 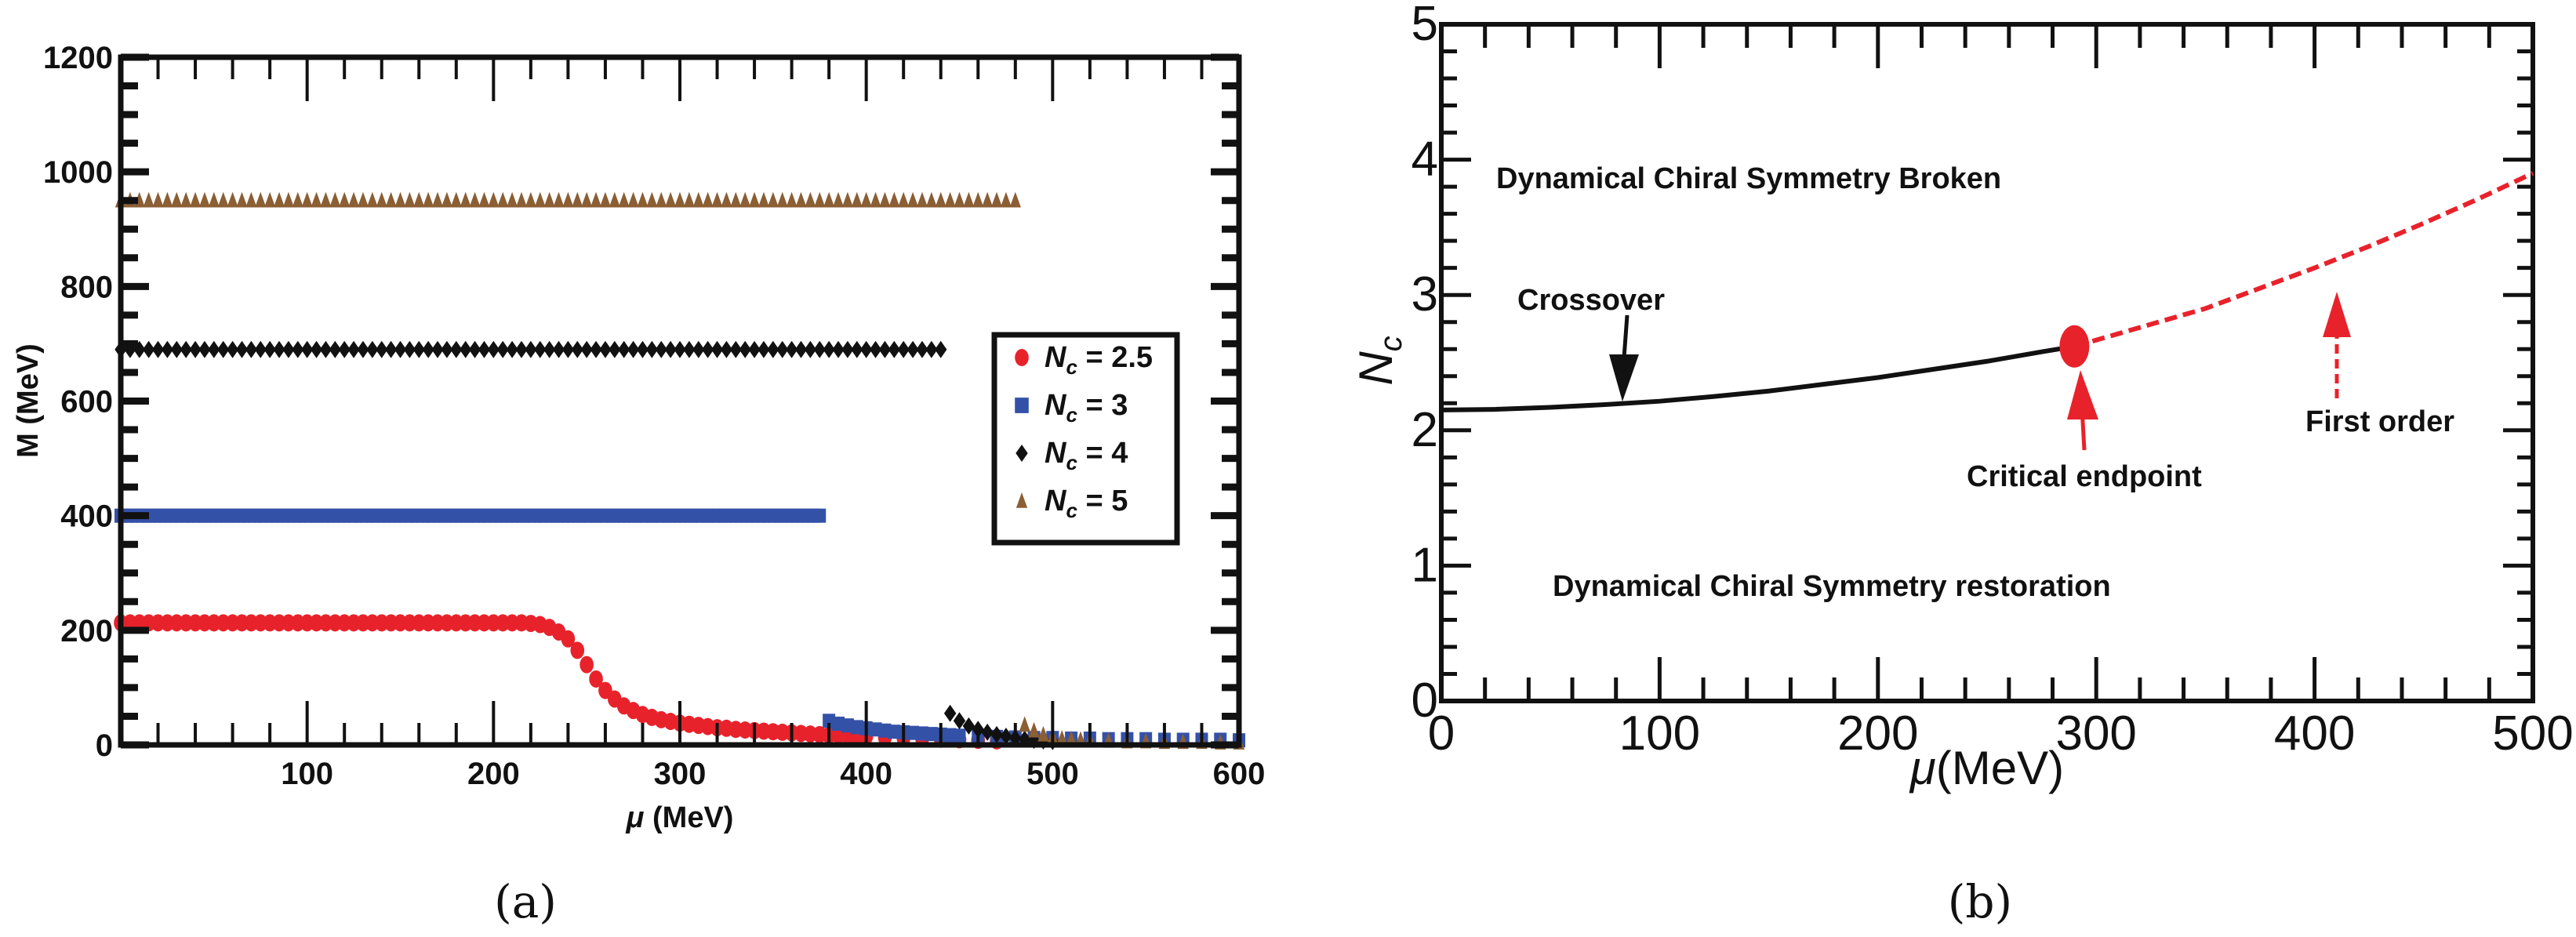 What do you see at coordinates (1425, 565) in the screenshot?
I see `y-tick-label: 1` at bounding box center [1425, 565].